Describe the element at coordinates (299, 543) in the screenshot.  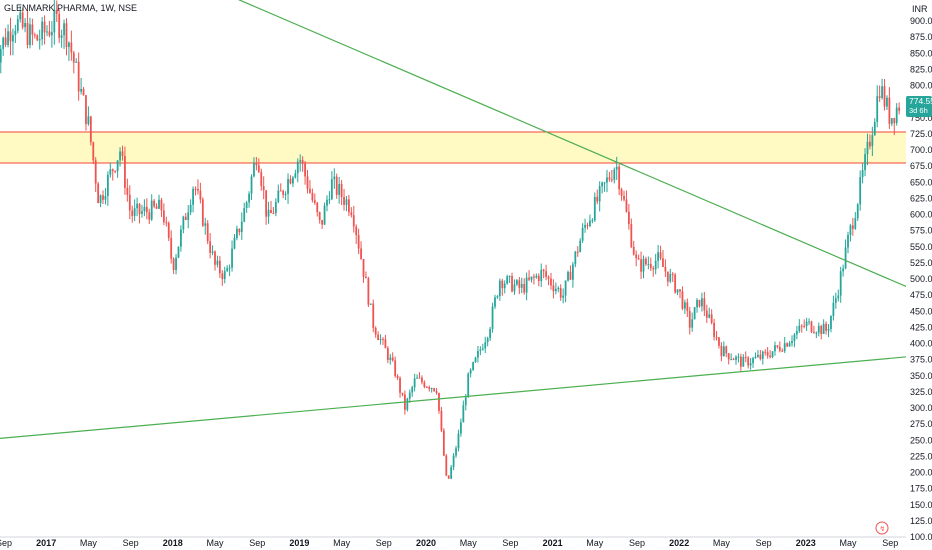
I see `x-tick-label: 2019` at that location.